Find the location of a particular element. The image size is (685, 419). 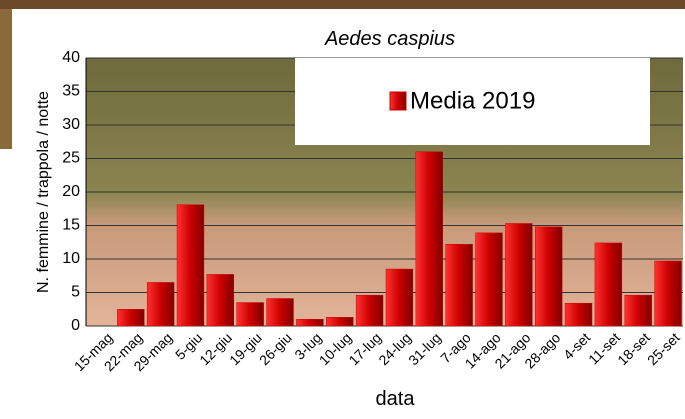

y-tick-label: 40 is located at coordinates (71, 57).